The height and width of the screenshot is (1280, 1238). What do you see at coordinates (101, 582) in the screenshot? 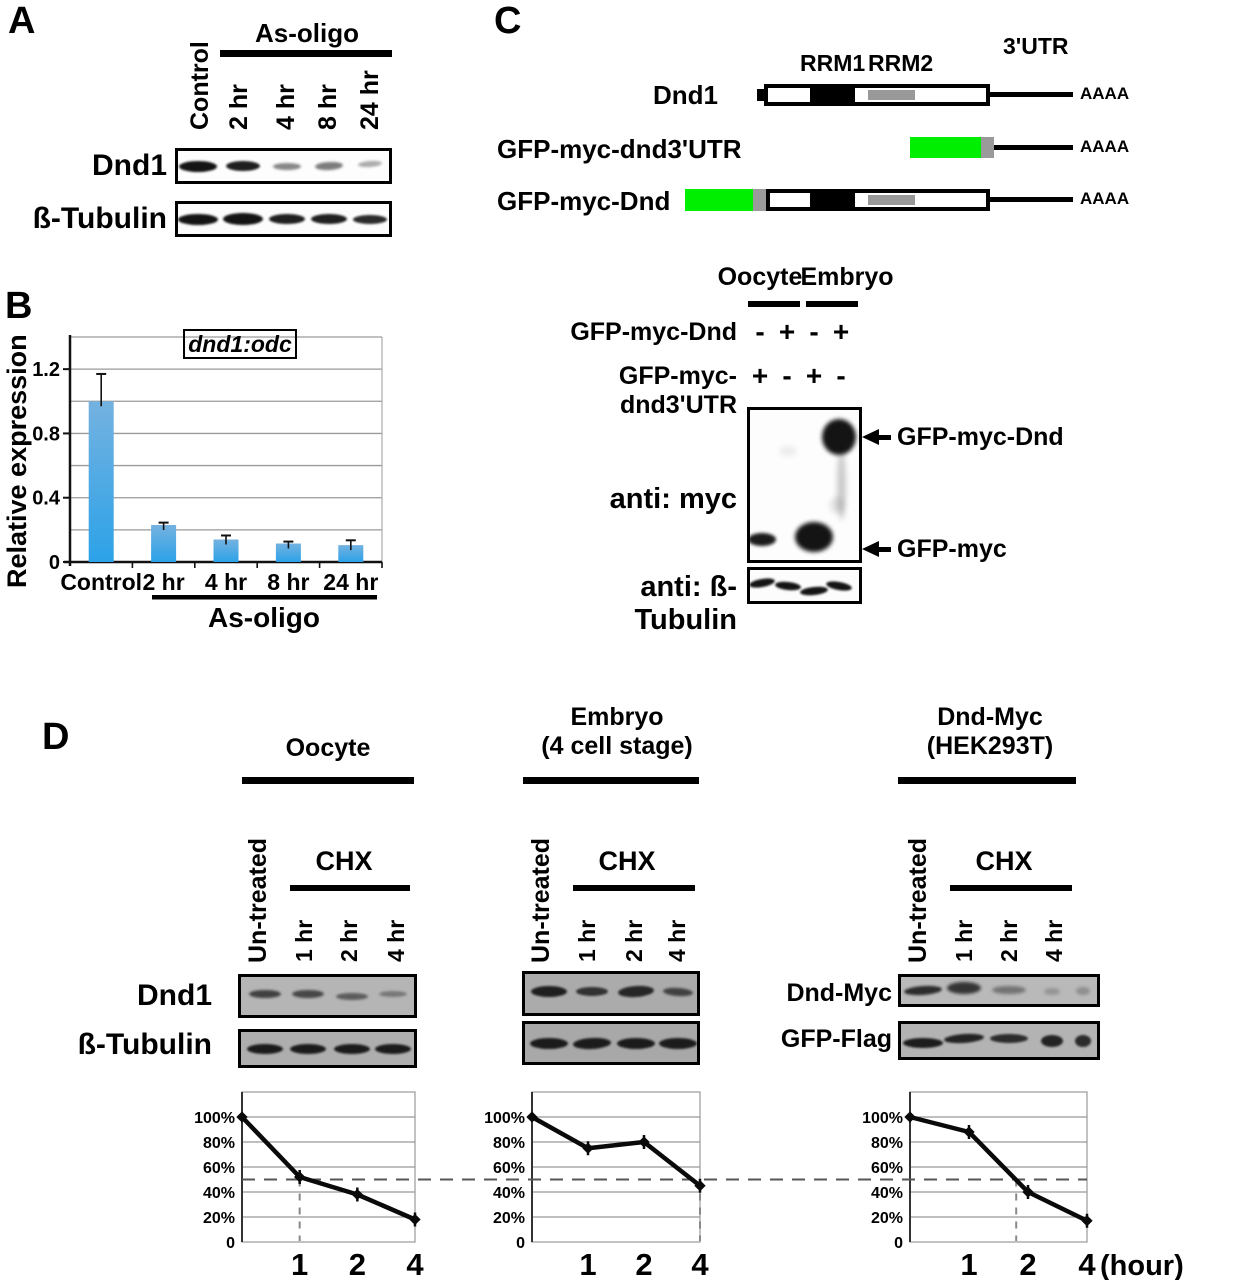
I see `x-category-label: Control` at bounding box center [101, 582].